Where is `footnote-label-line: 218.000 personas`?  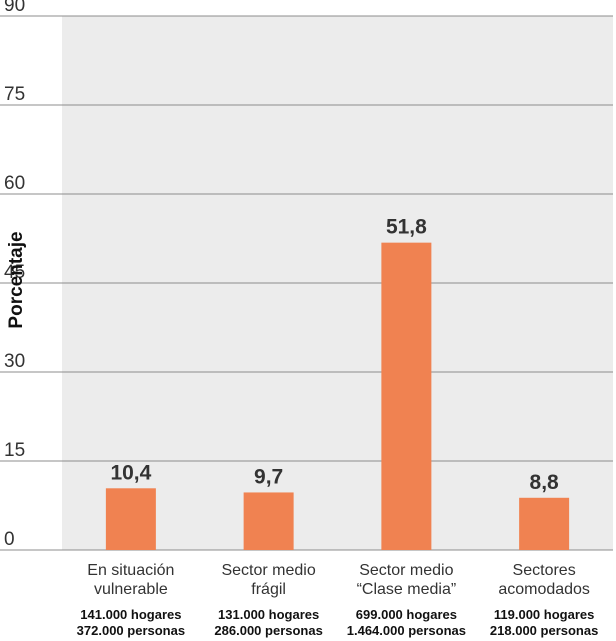
footnote-label-line: 218.000 personas is located at coordinates (544, 630).